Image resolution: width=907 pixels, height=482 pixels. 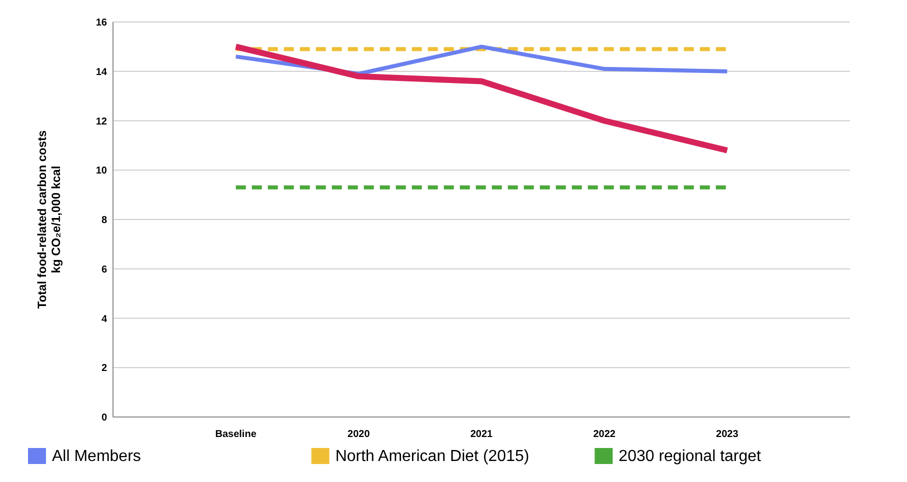 I want to click on legend-label: North American Diet (2015), so click(x=432, y=456).